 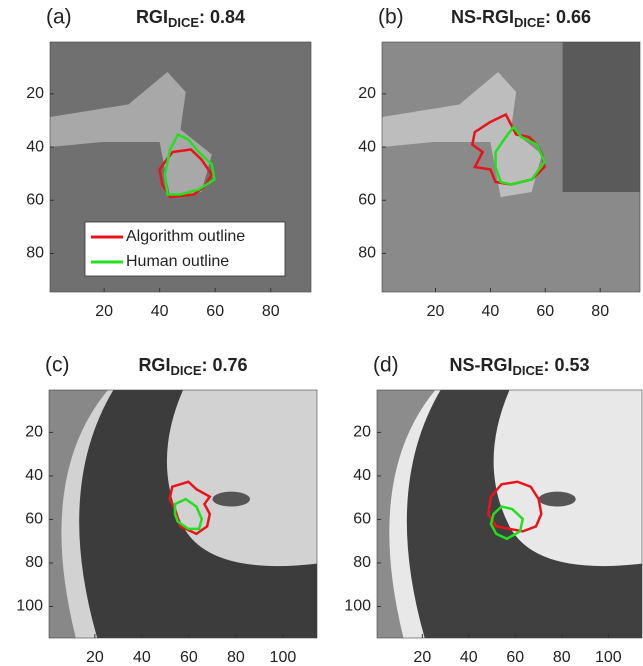 I want to click on panel-label: (b), so click(x=391, y=17).